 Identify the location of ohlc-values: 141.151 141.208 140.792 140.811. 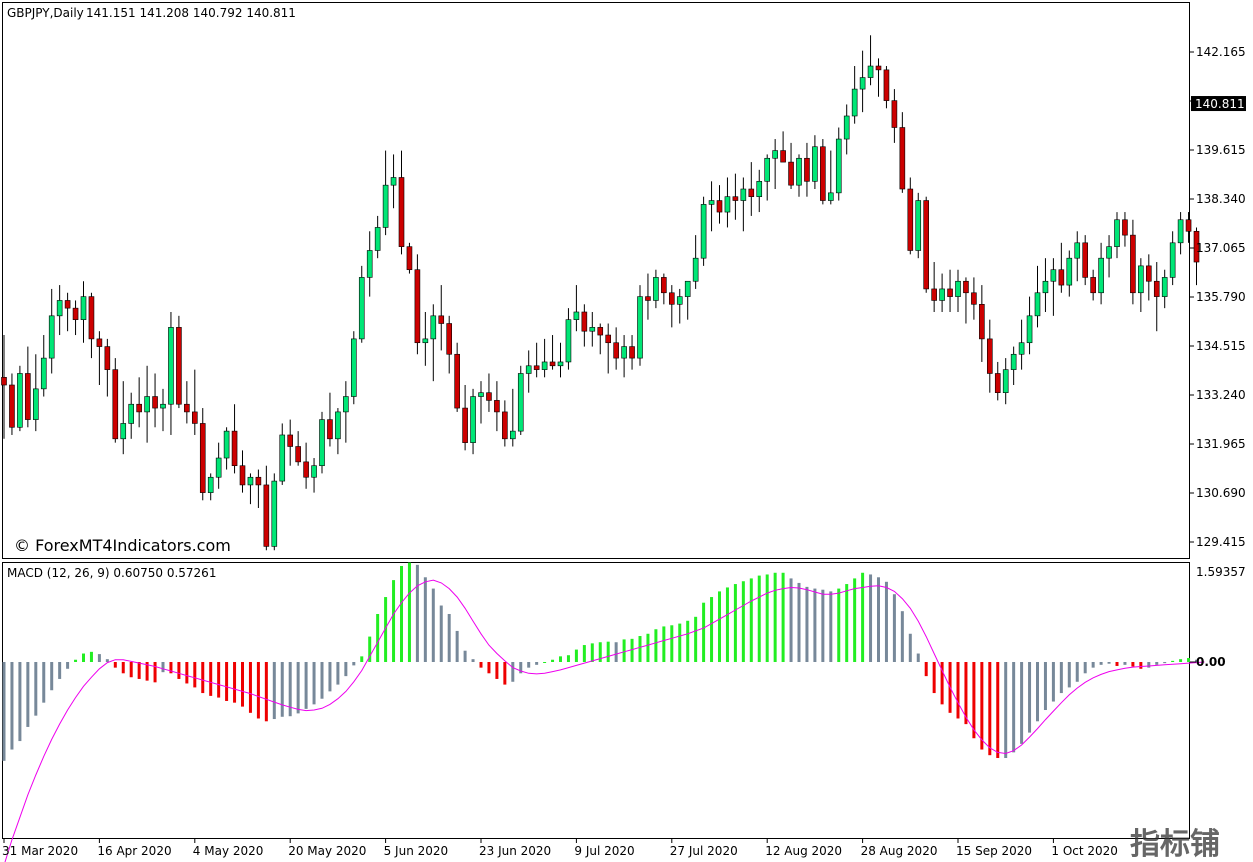
(191, 13).